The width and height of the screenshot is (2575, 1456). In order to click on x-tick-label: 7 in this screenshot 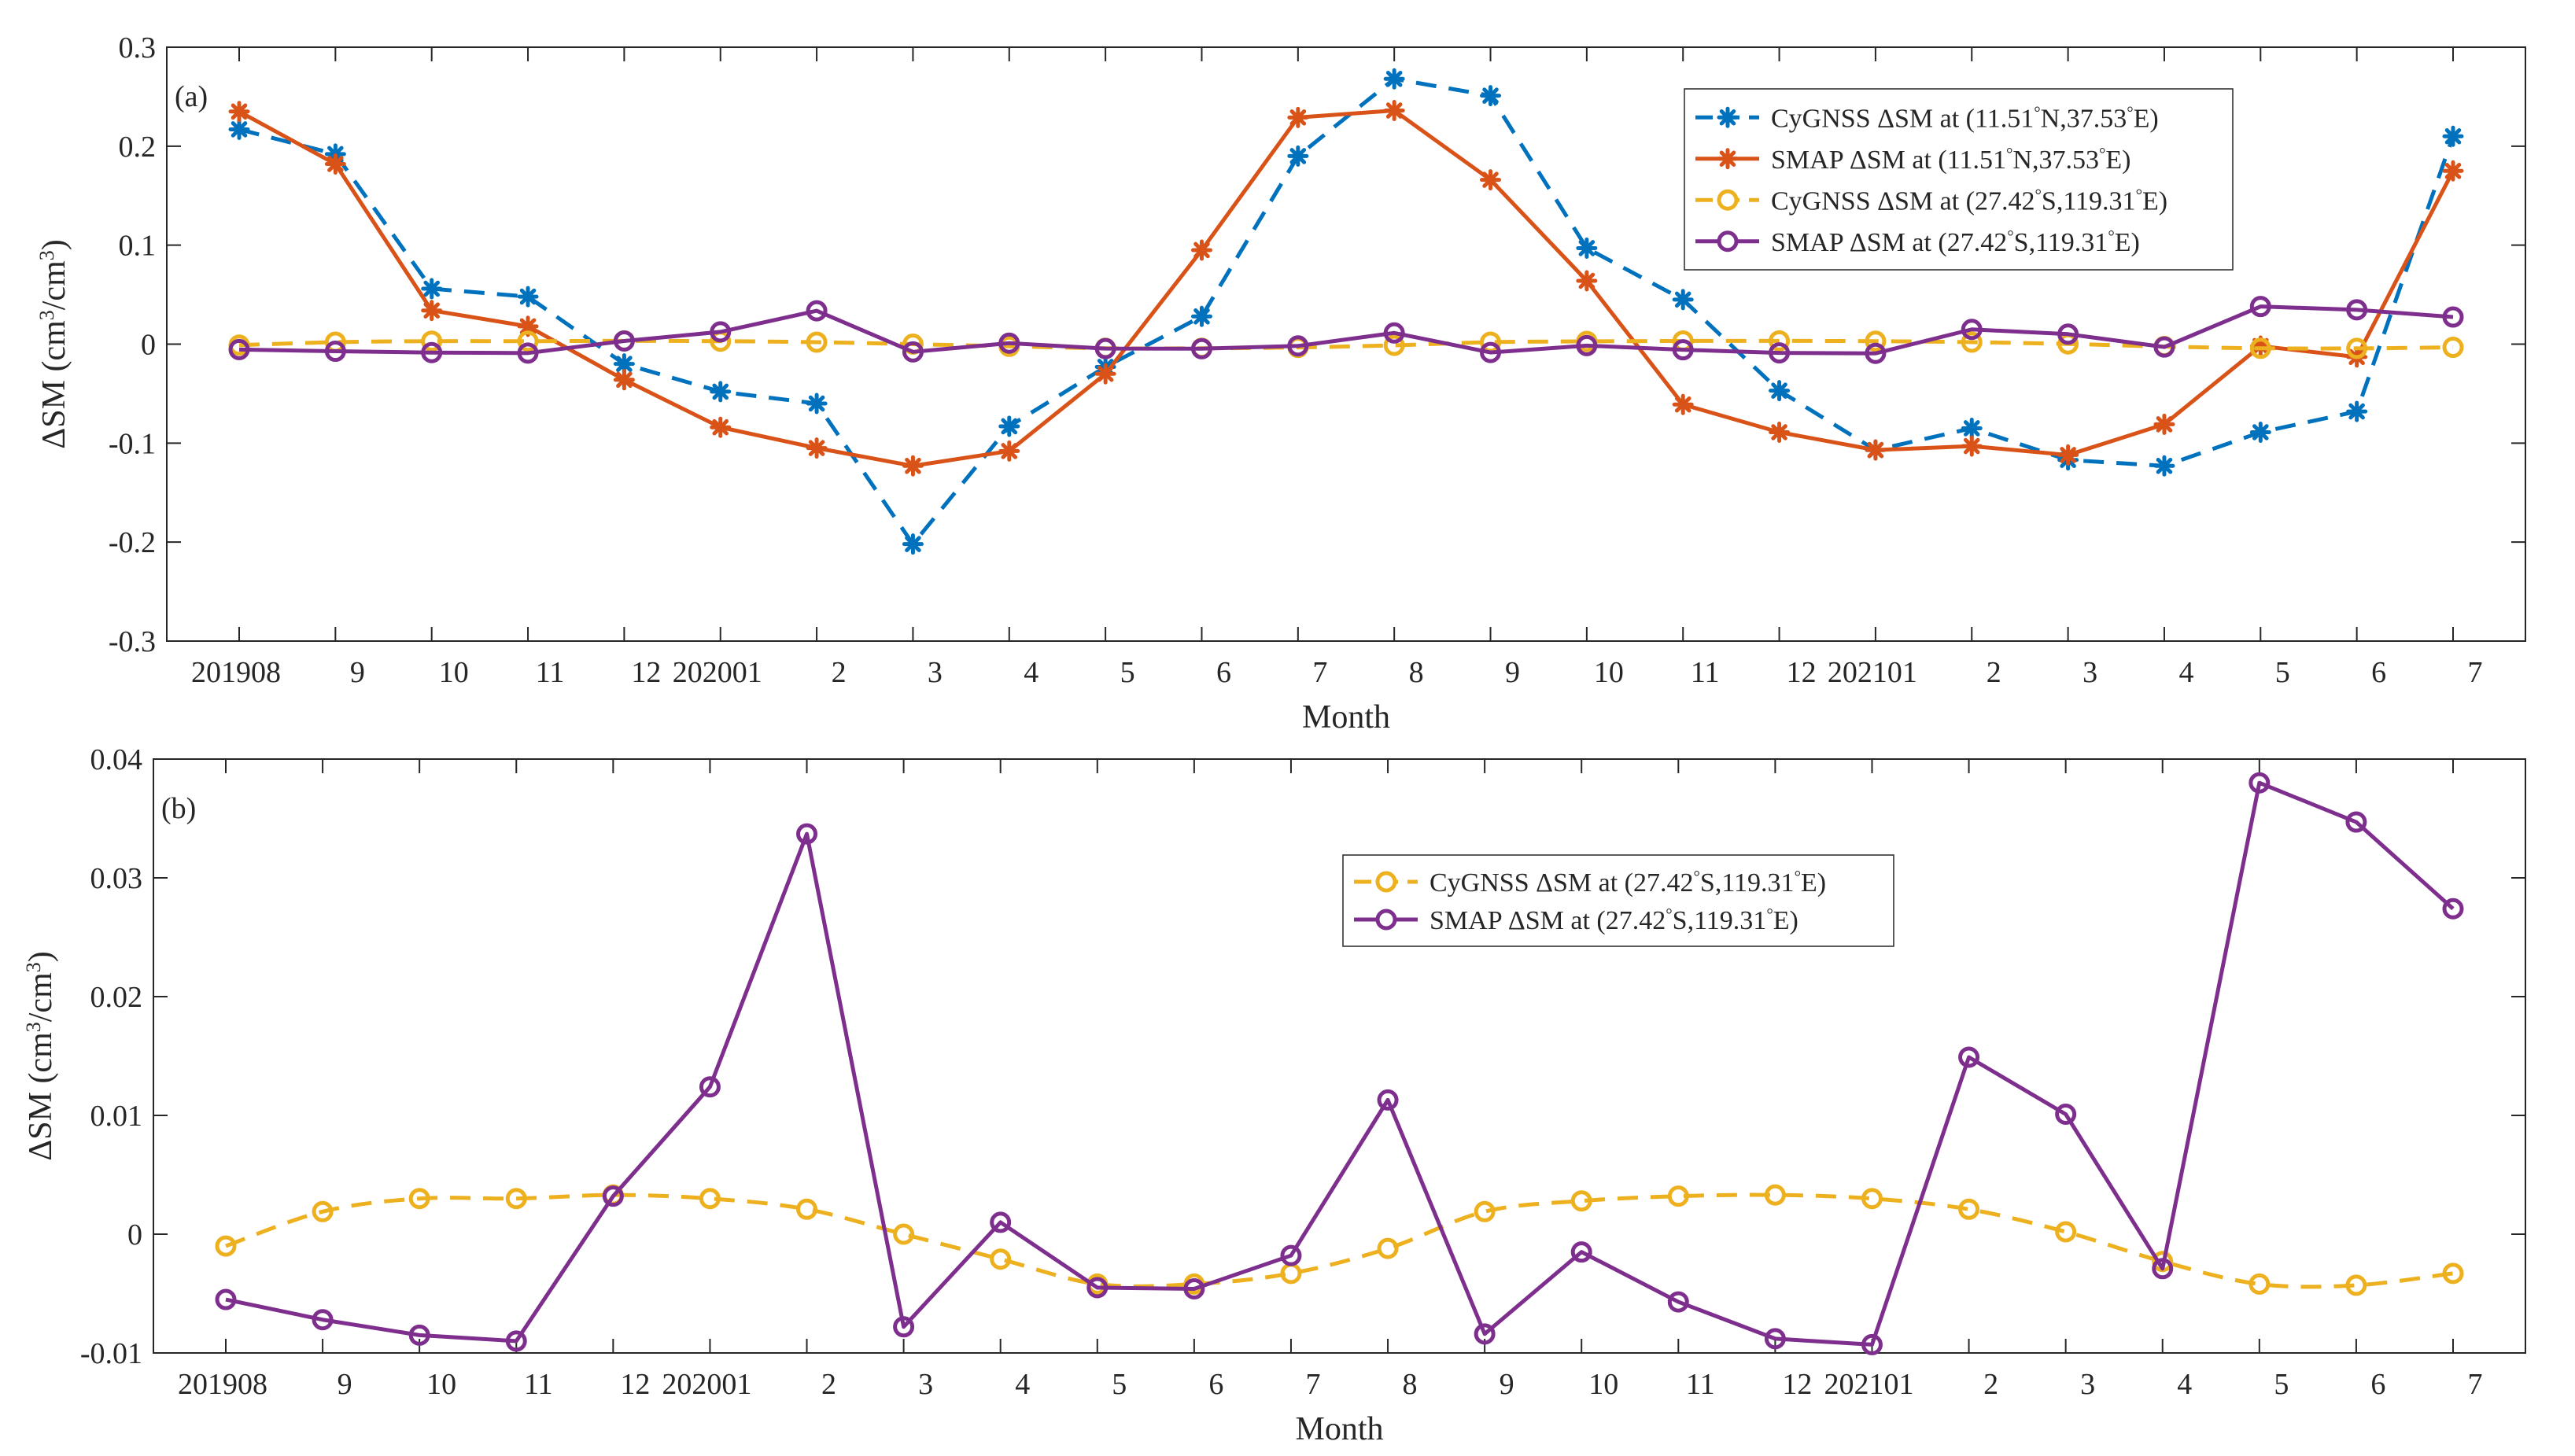, I will do `click(2475, 672)`.